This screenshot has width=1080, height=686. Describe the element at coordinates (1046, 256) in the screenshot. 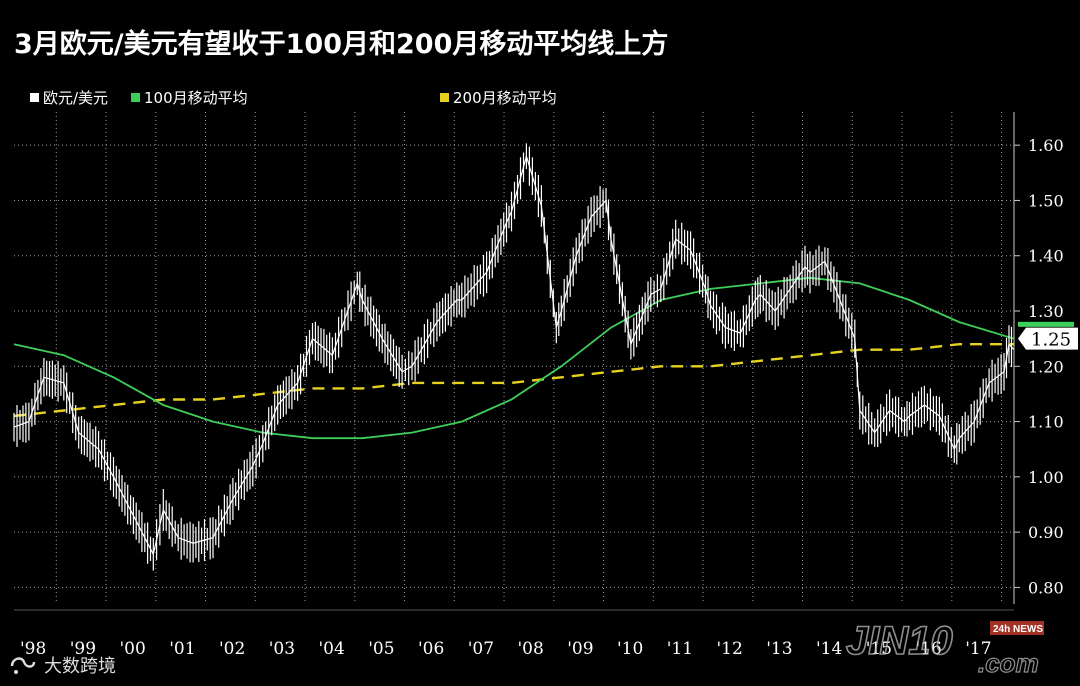

I see `y-tick-label: 1.40` at that location.